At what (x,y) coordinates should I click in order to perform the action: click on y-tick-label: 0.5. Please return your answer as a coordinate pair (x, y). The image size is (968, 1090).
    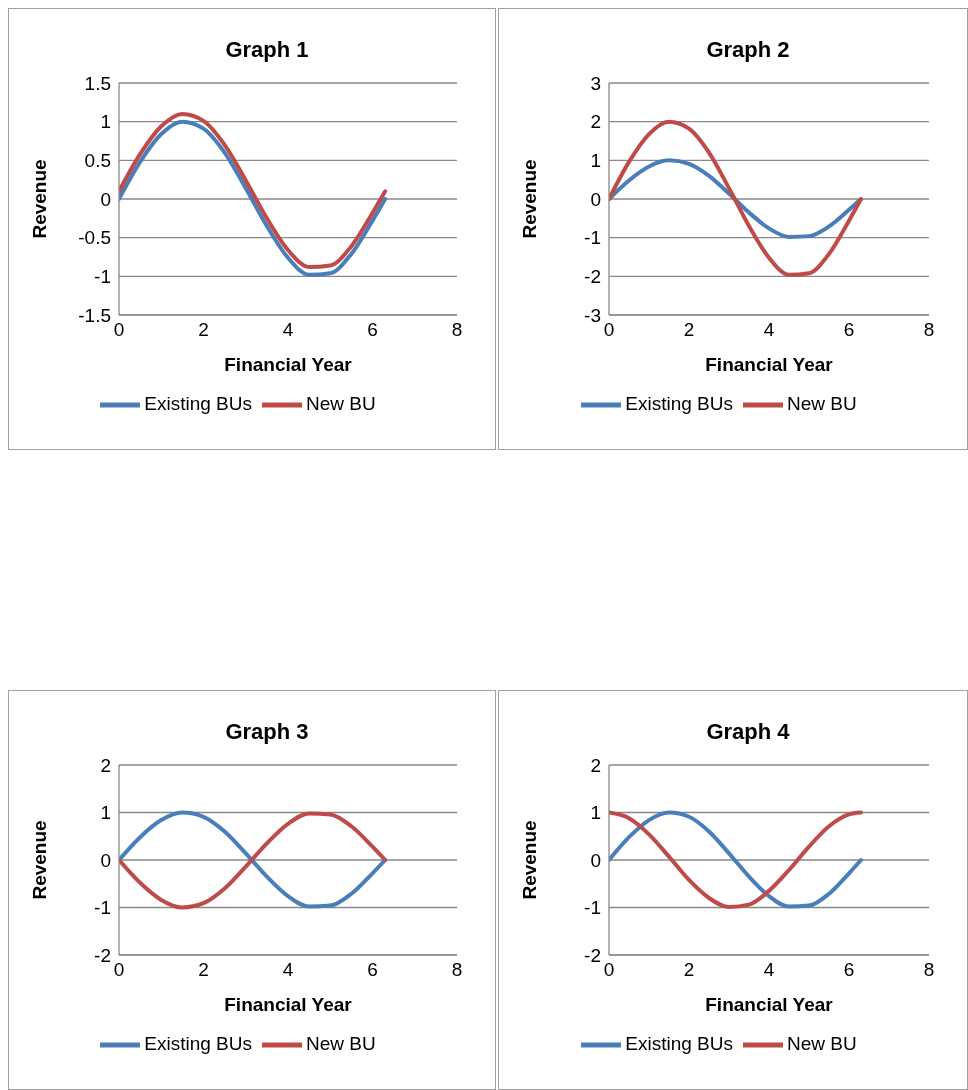
    Looking at the image, I should click on (97, 161).